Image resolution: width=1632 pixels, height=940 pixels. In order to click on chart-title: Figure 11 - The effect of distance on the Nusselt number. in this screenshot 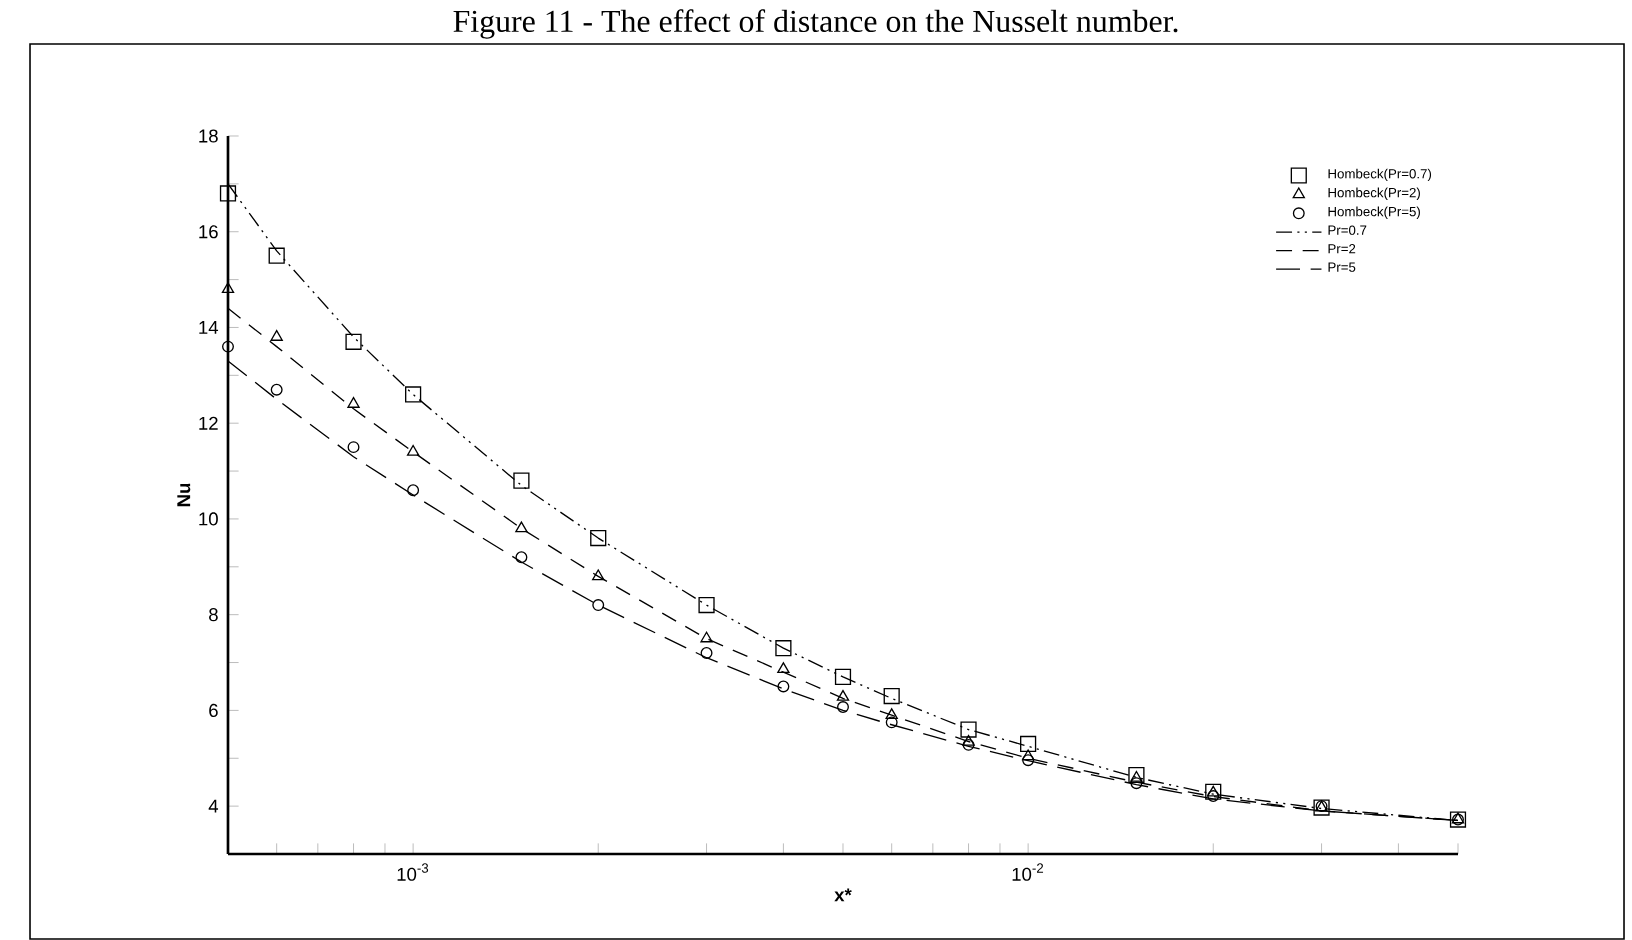, I will do `click(815, 24)`.